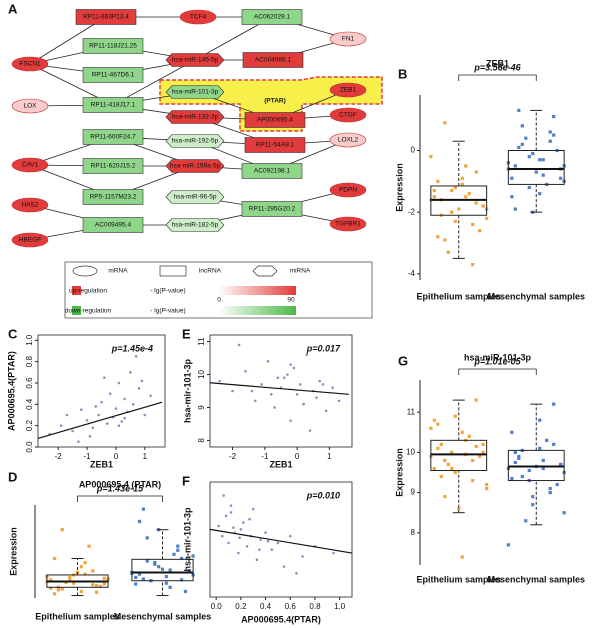 The image size is (592, 628). Describe the element at coordinates (120, 488) in the screenshot. I see `p-value: p=1.43e-15` at that location.